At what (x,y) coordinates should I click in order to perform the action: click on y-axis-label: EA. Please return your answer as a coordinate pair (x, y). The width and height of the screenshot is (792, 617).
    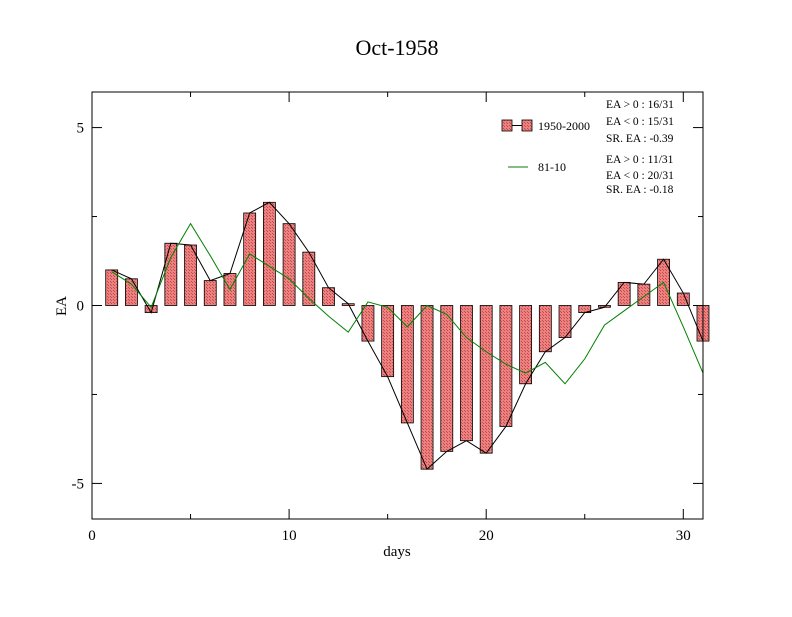
    Looking at the image, I should click on (62, 306).